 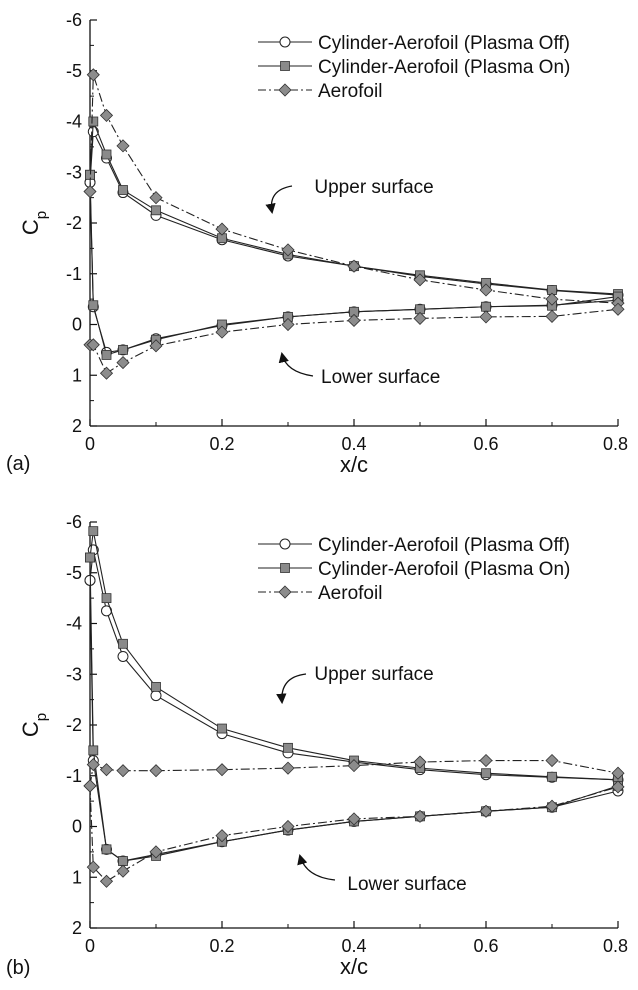 What do you see at coordinates (74, 20) in the screenshot?
I see `y-tick-label: -6` at bounding box center [74, 20].